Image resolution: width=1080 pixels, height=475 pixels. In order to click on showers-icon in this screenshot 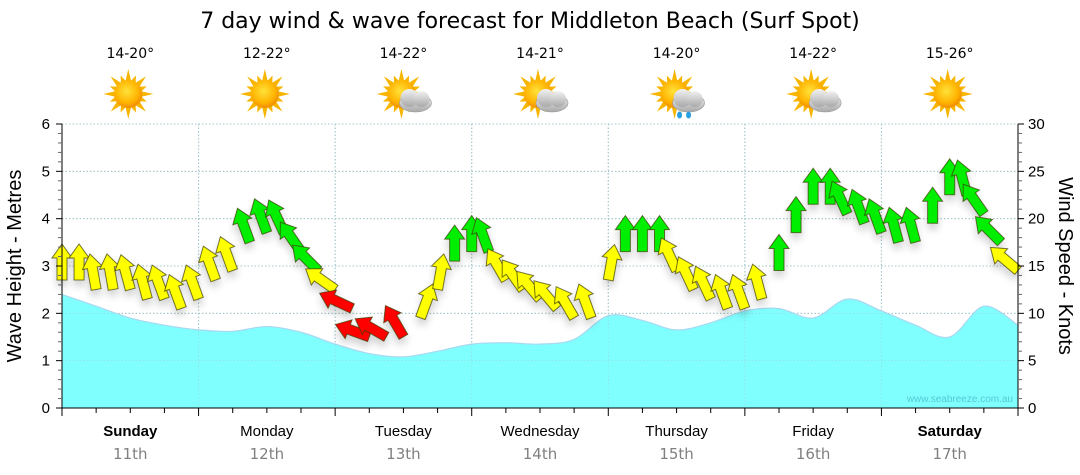, I will do `click(677, 94)`.